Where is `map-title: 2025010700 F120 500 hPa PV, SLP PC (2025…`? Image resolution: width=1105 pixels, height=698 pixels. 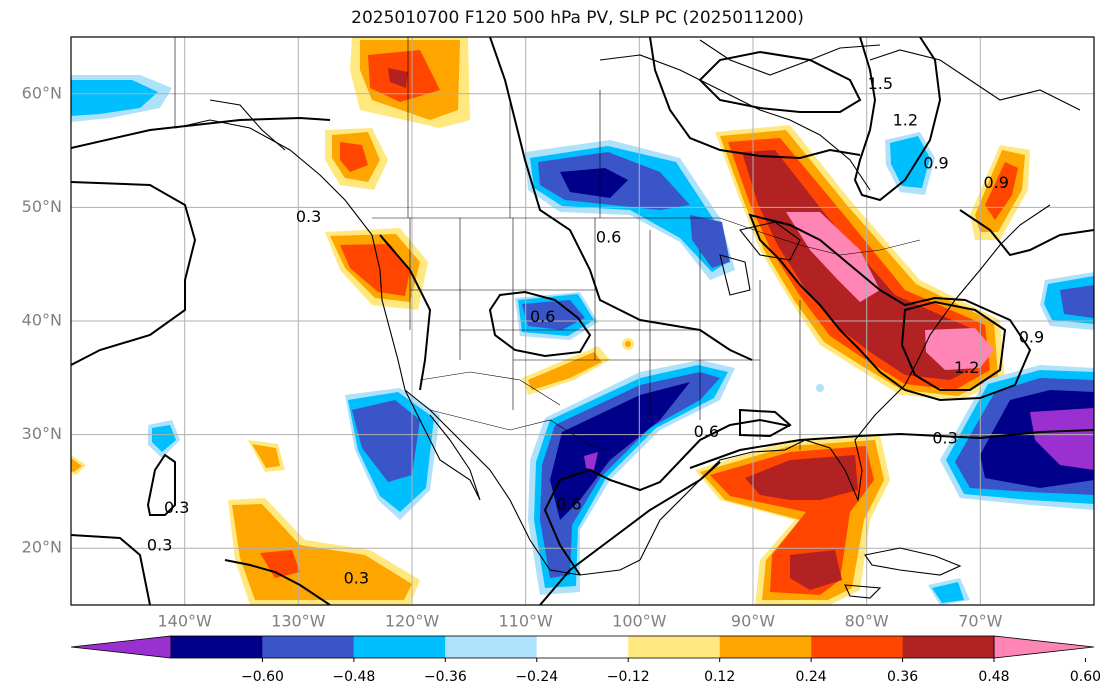 map-title: 2025010700 F120 500 hPa PV, SLP PC (2025… is located at coordinates (577, 18).